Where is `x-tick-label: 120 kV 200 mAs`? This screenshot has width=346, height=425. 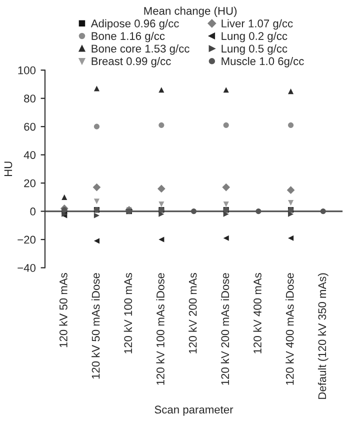
x-tick-label: 120 kV 200 mAs is located at coordinates (192, 313).